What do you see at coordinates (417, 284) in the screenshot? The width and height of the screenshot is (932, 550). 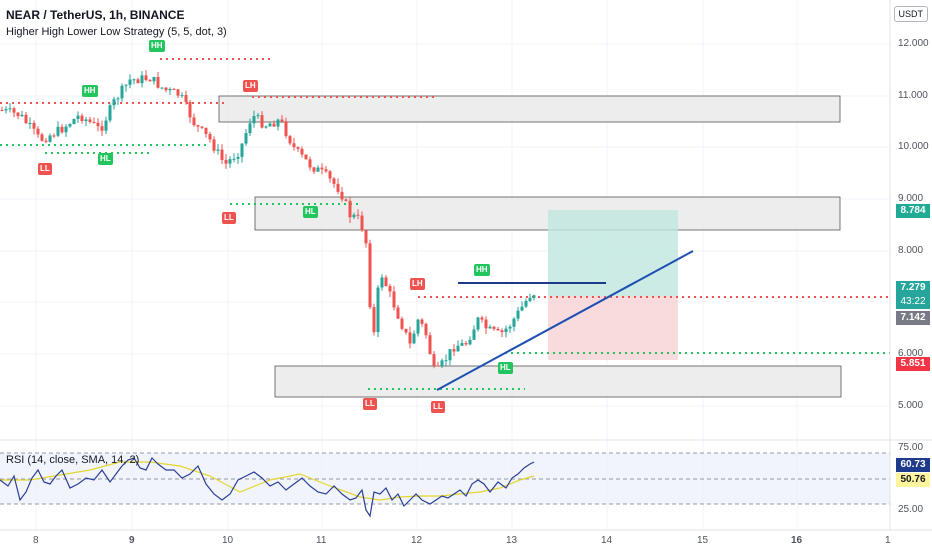 I see `marker-lh: LH` at bounding box center [417, 284].